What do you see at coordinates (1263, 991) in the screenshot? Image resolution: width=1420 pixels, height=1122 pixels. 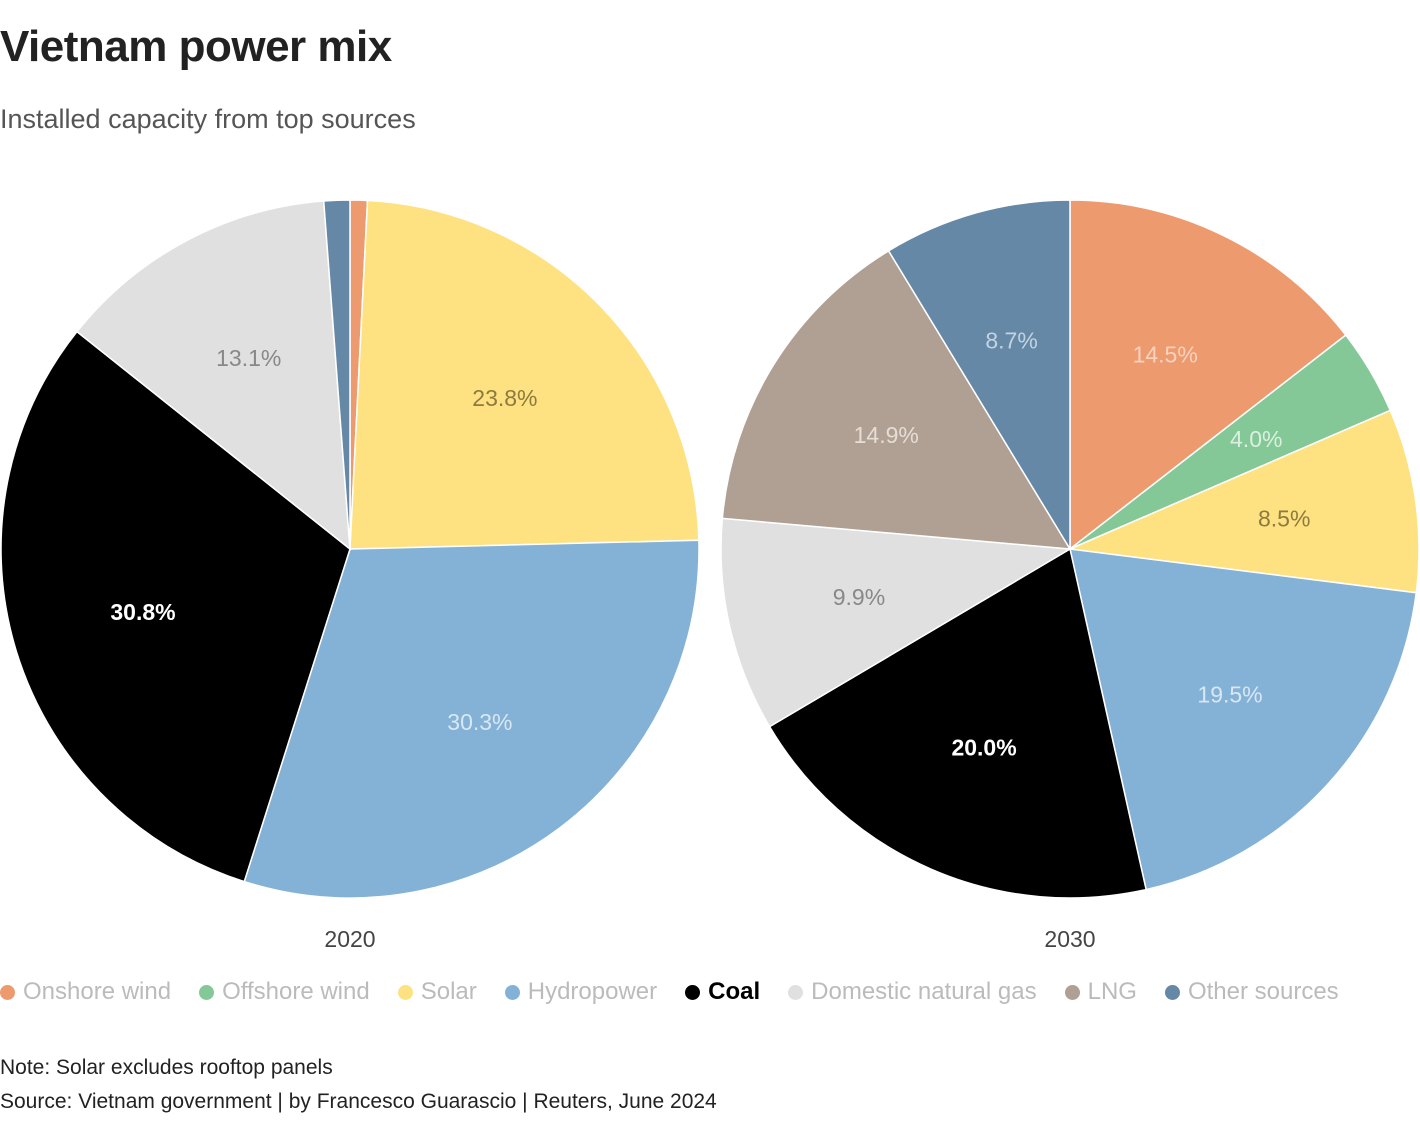 I see `legend-label: Other sources` at bounding box center [1263, 991].